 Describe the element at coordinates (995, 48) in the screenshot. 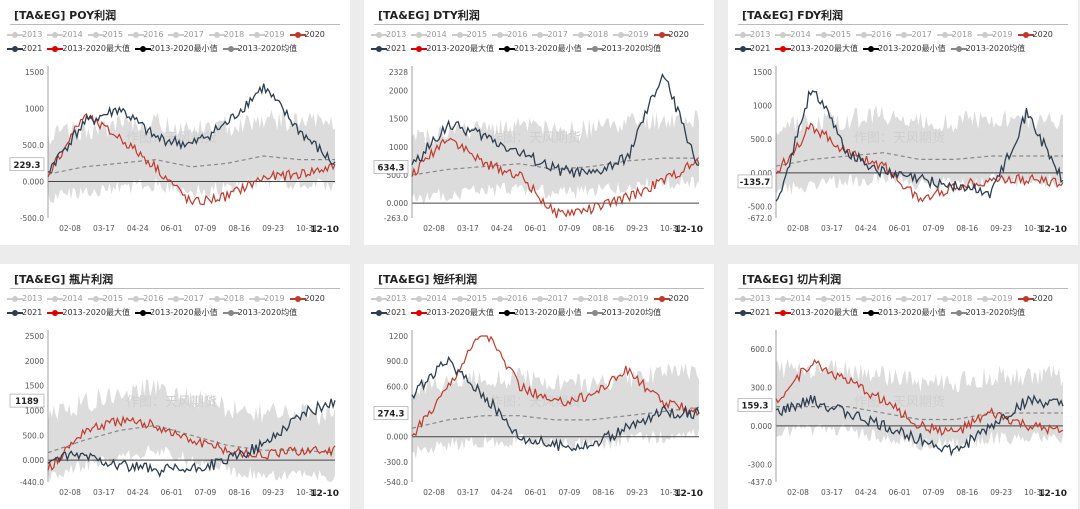

I see `legend-label: 2013-2020均值` at that location.